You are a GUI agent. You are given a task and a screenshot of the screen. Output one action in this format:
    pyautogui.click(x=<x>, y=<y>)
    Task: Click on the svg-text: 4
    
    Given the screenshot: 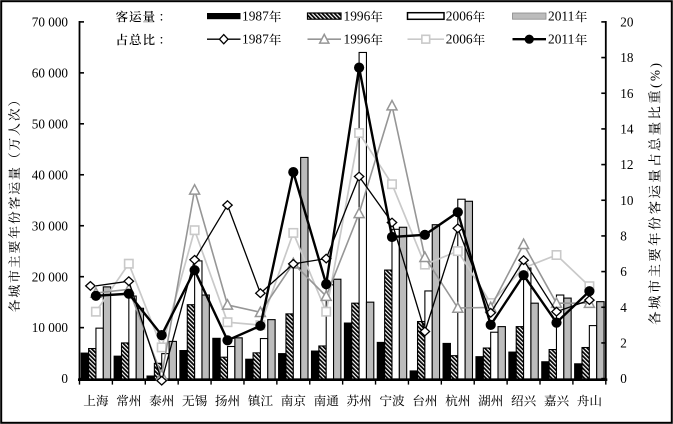 What is the action you would take?
    pyautogui.click(x=623, y=307)
    